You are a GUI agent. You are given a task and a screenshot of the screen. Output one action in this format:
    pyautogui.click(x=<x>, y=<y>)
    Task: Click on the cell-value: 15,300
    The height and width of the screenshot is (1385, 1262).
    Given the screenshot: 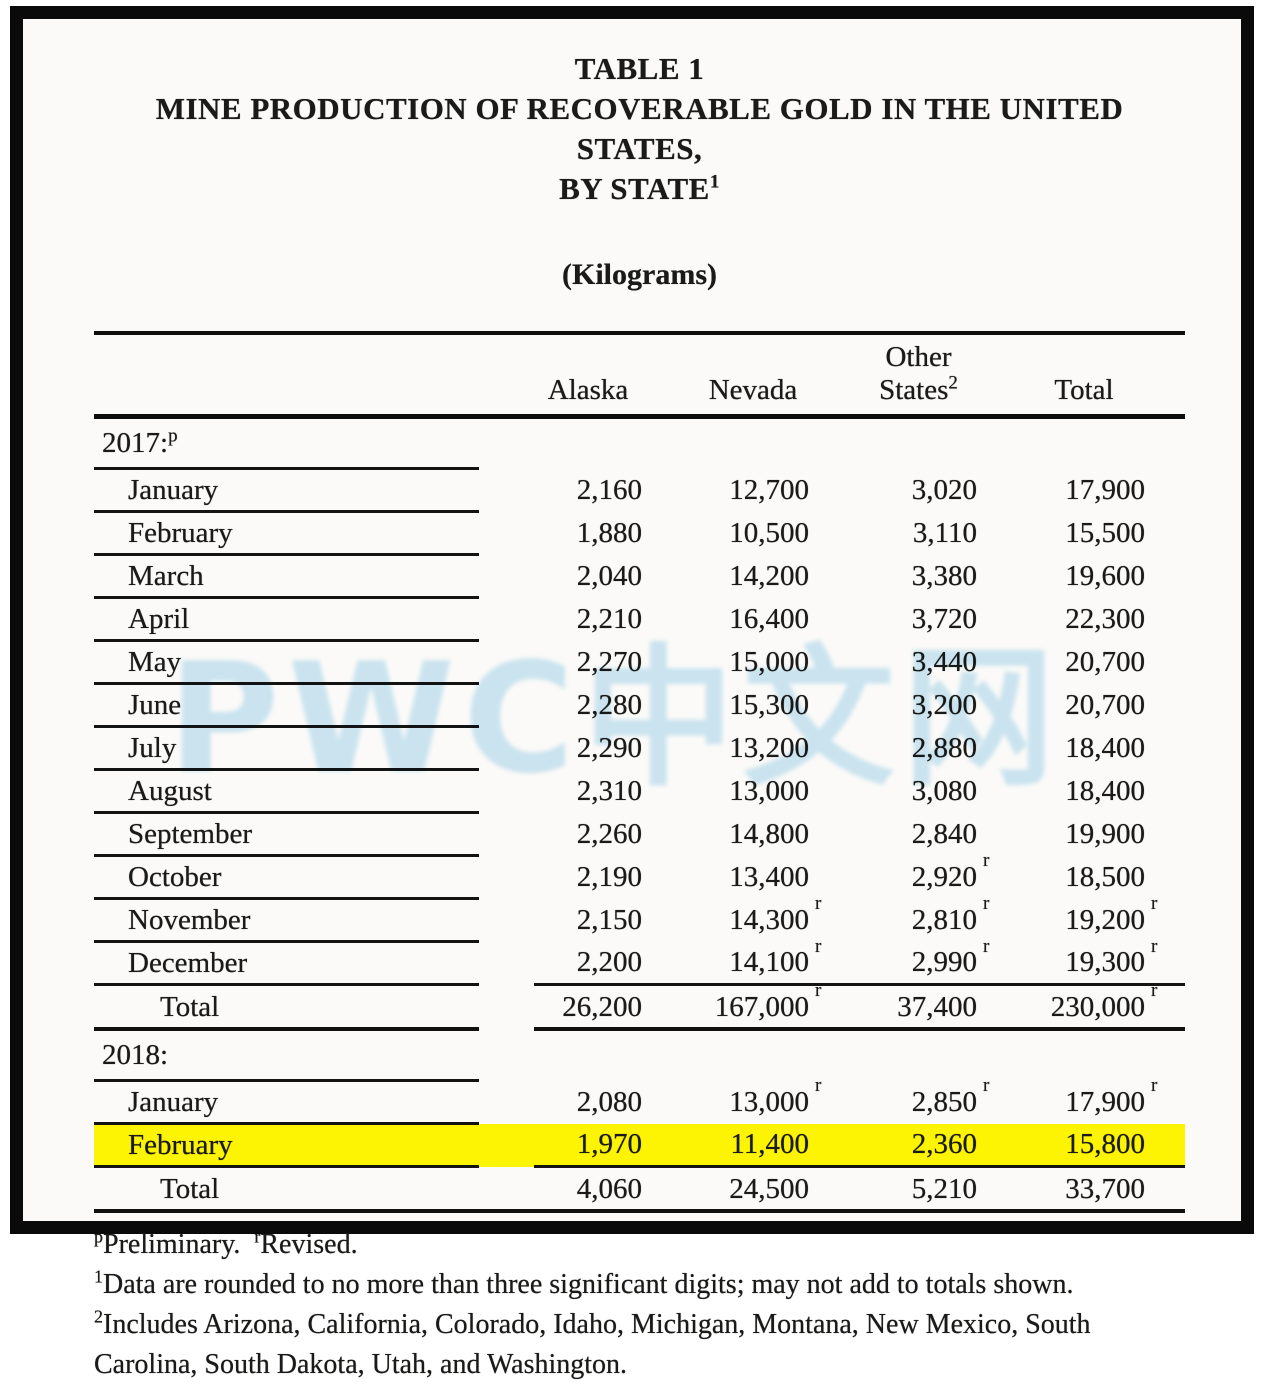 What is the action you would take?
    pyautogui.click(x=769, y=705)
    